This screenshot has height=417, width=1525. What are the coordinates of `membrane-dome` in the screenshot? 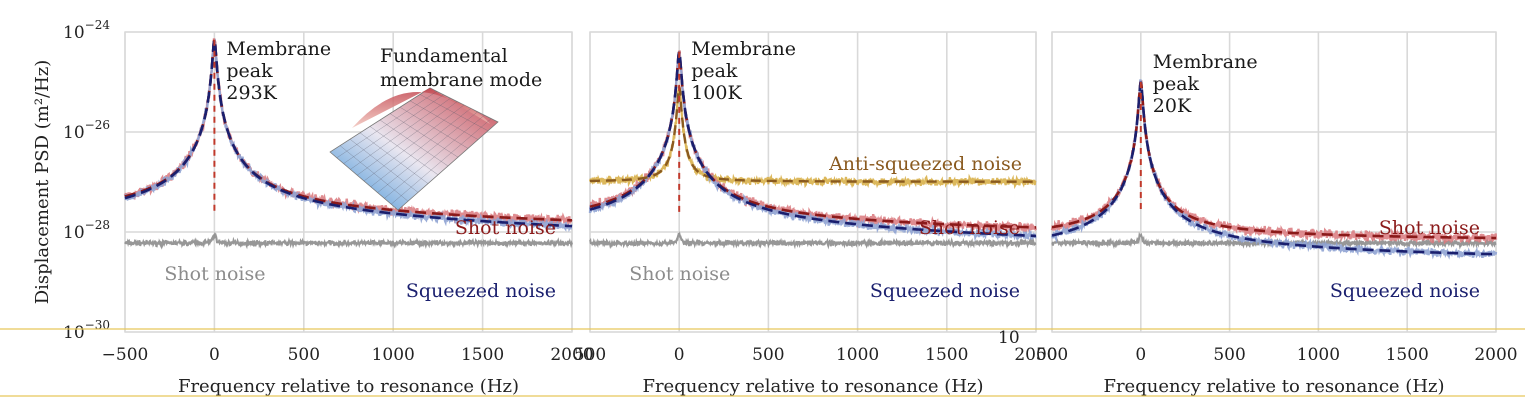 It's located at (421, 108).